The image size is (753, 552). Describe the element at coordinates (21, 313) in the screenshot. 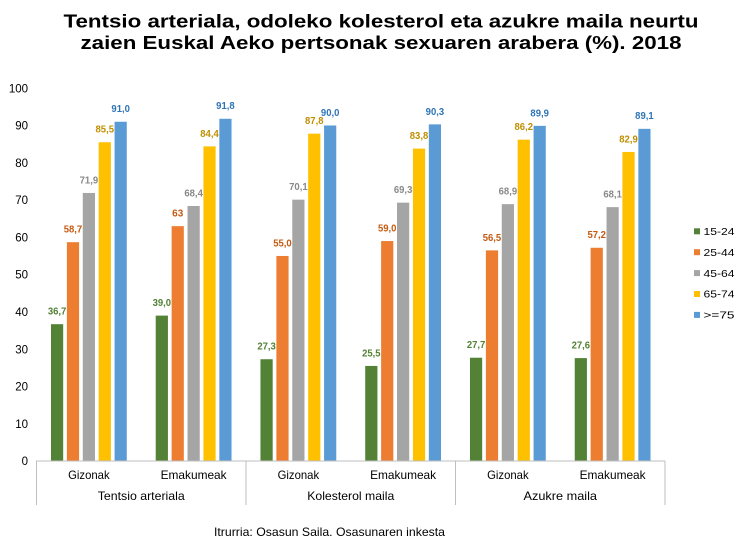

I see `svg-text: 40` at that location.